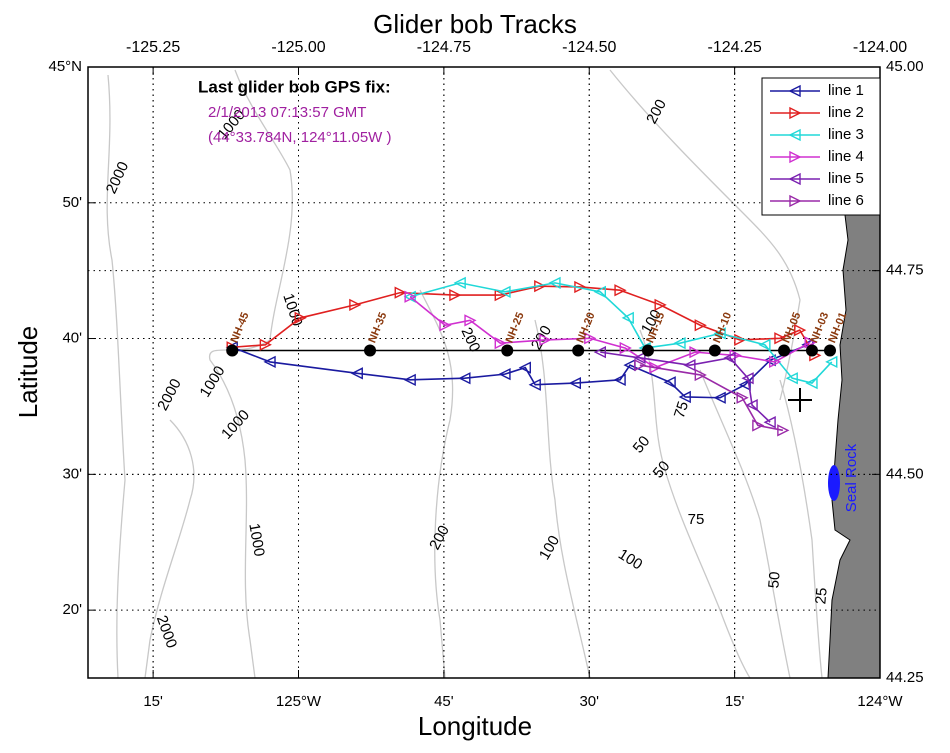 The width and height of the screenshot is (950, 753). Describe the element at coordinates (905, 270) in the screenshot. I see `y2-tick-label: 44.75` at that location.